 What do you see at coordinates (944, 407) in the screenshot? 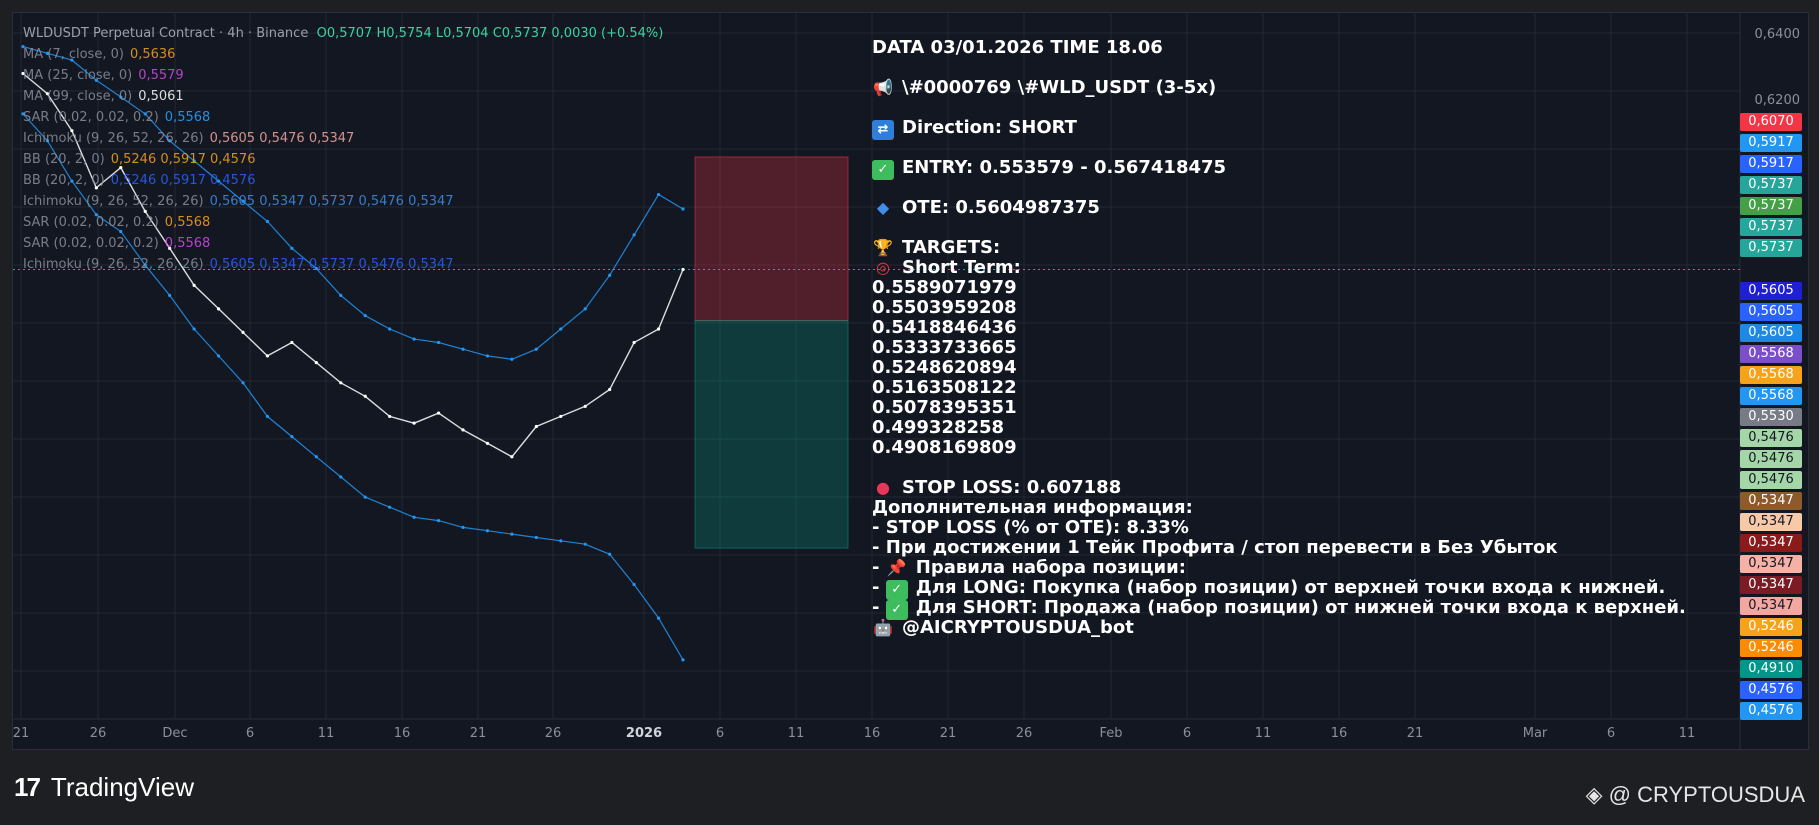
I see `target-value: 0.5078395351` at bounding box center [944, 407].